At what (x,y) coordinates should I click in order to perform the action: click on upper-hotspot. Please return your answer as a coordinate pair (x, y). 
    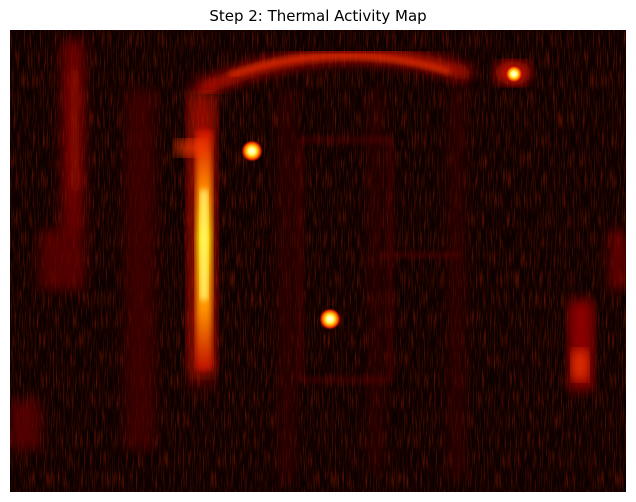
    Looking at the image, I should click on (252, 151).